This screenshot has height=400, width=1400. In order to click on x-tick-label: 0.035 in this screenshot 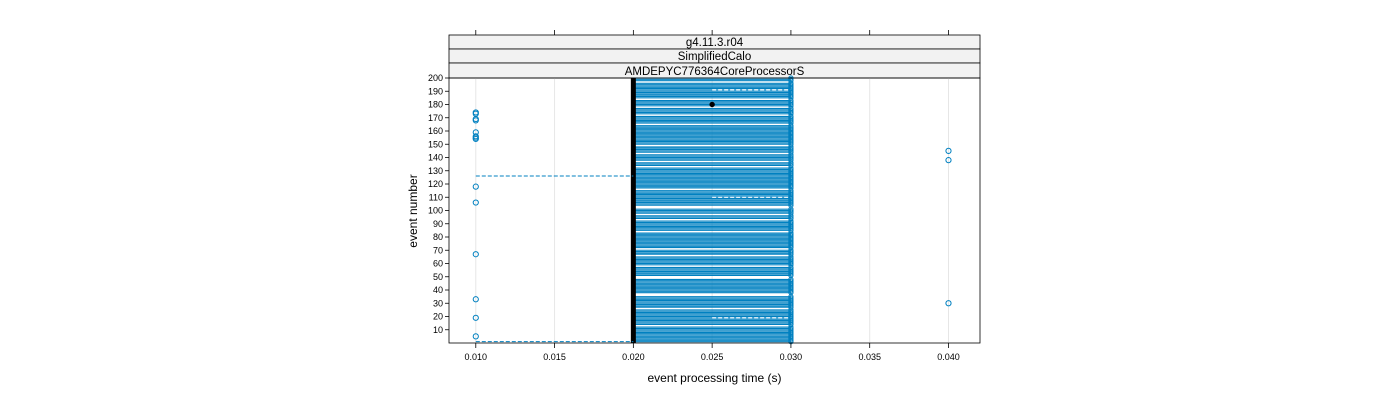, I will do `click(869, 357)`.